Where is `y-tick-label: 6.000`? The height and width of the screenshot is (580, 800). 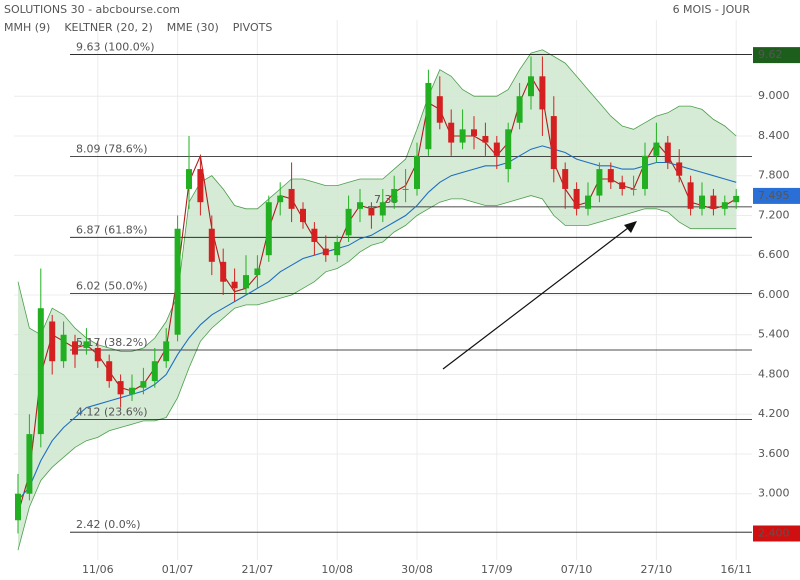
y-tick-label: 6.000 is located at coordinates (774, 294).